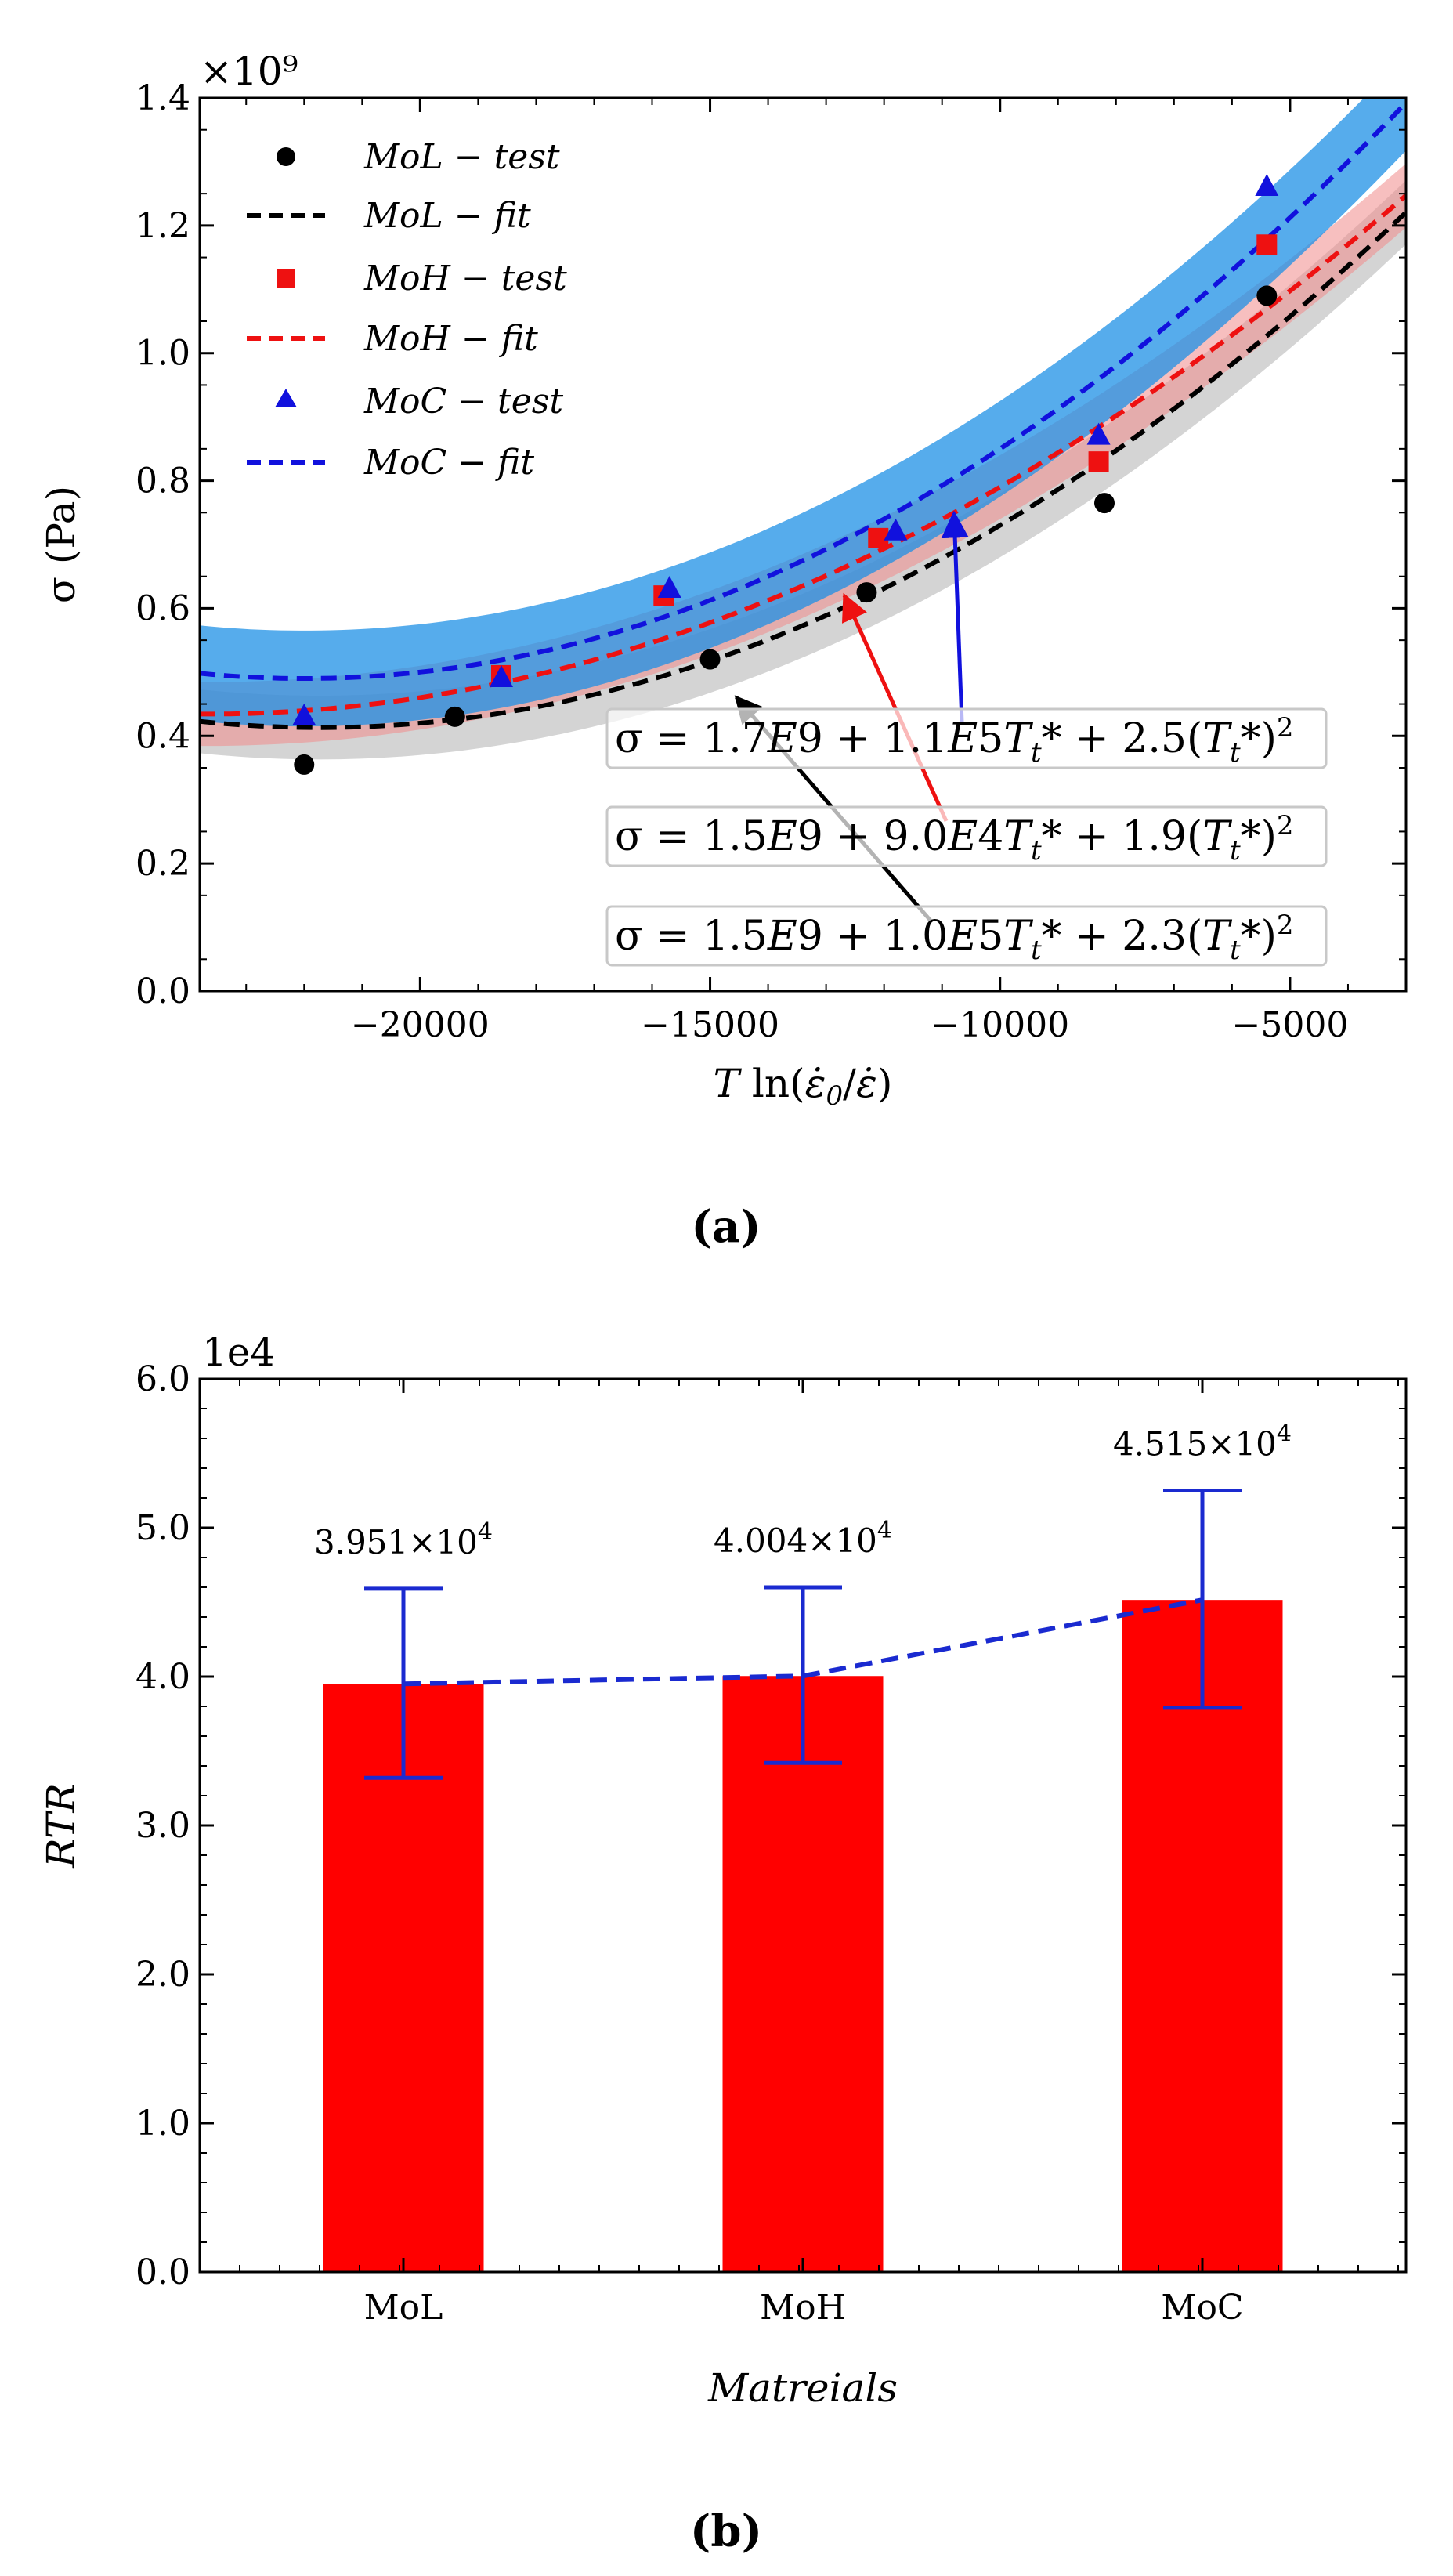 The image size is (1453, 2576). I want to click on y-tick-label-b: 3.0, so click(163, 1826).